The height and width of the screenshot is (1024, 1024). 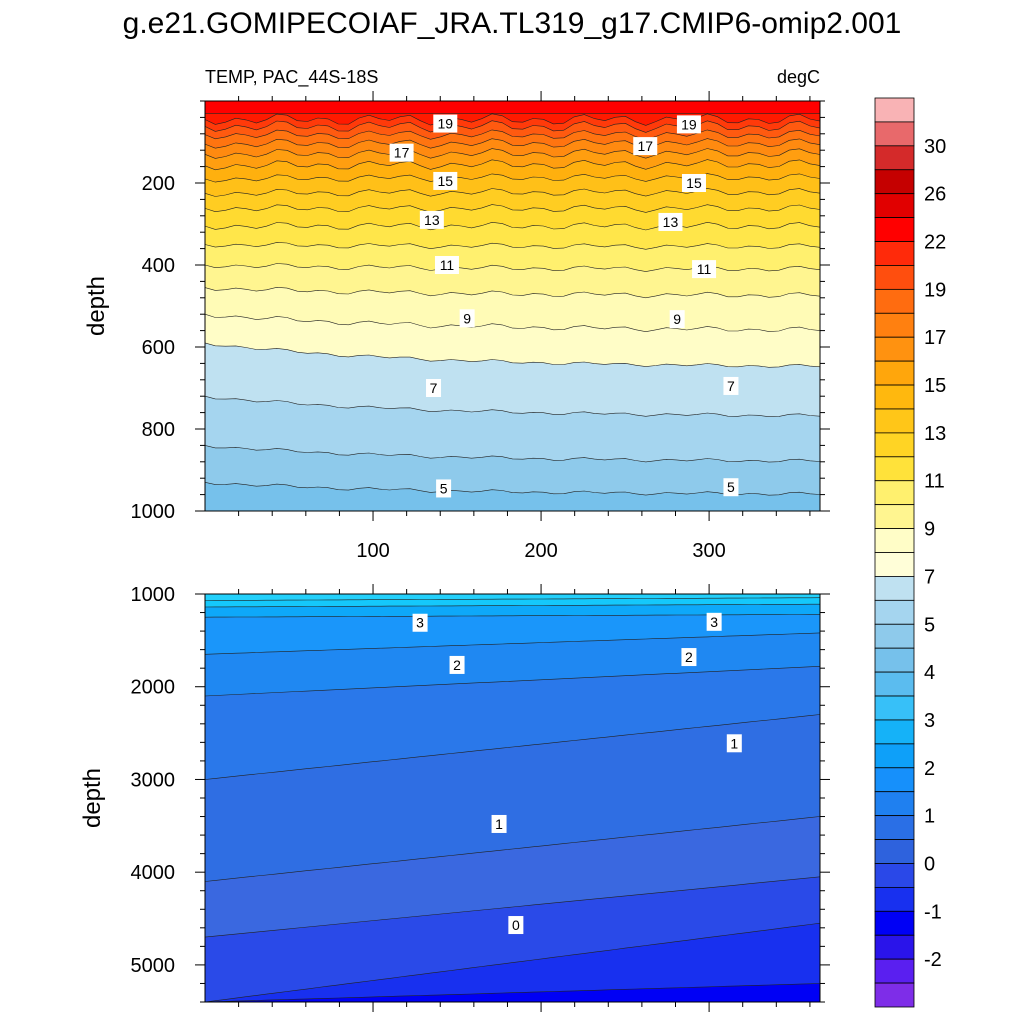 What do you see at coordinates (929, 864) in the screenshot?
I see `colorbar-label: 0` at bounding box center [929, 864].